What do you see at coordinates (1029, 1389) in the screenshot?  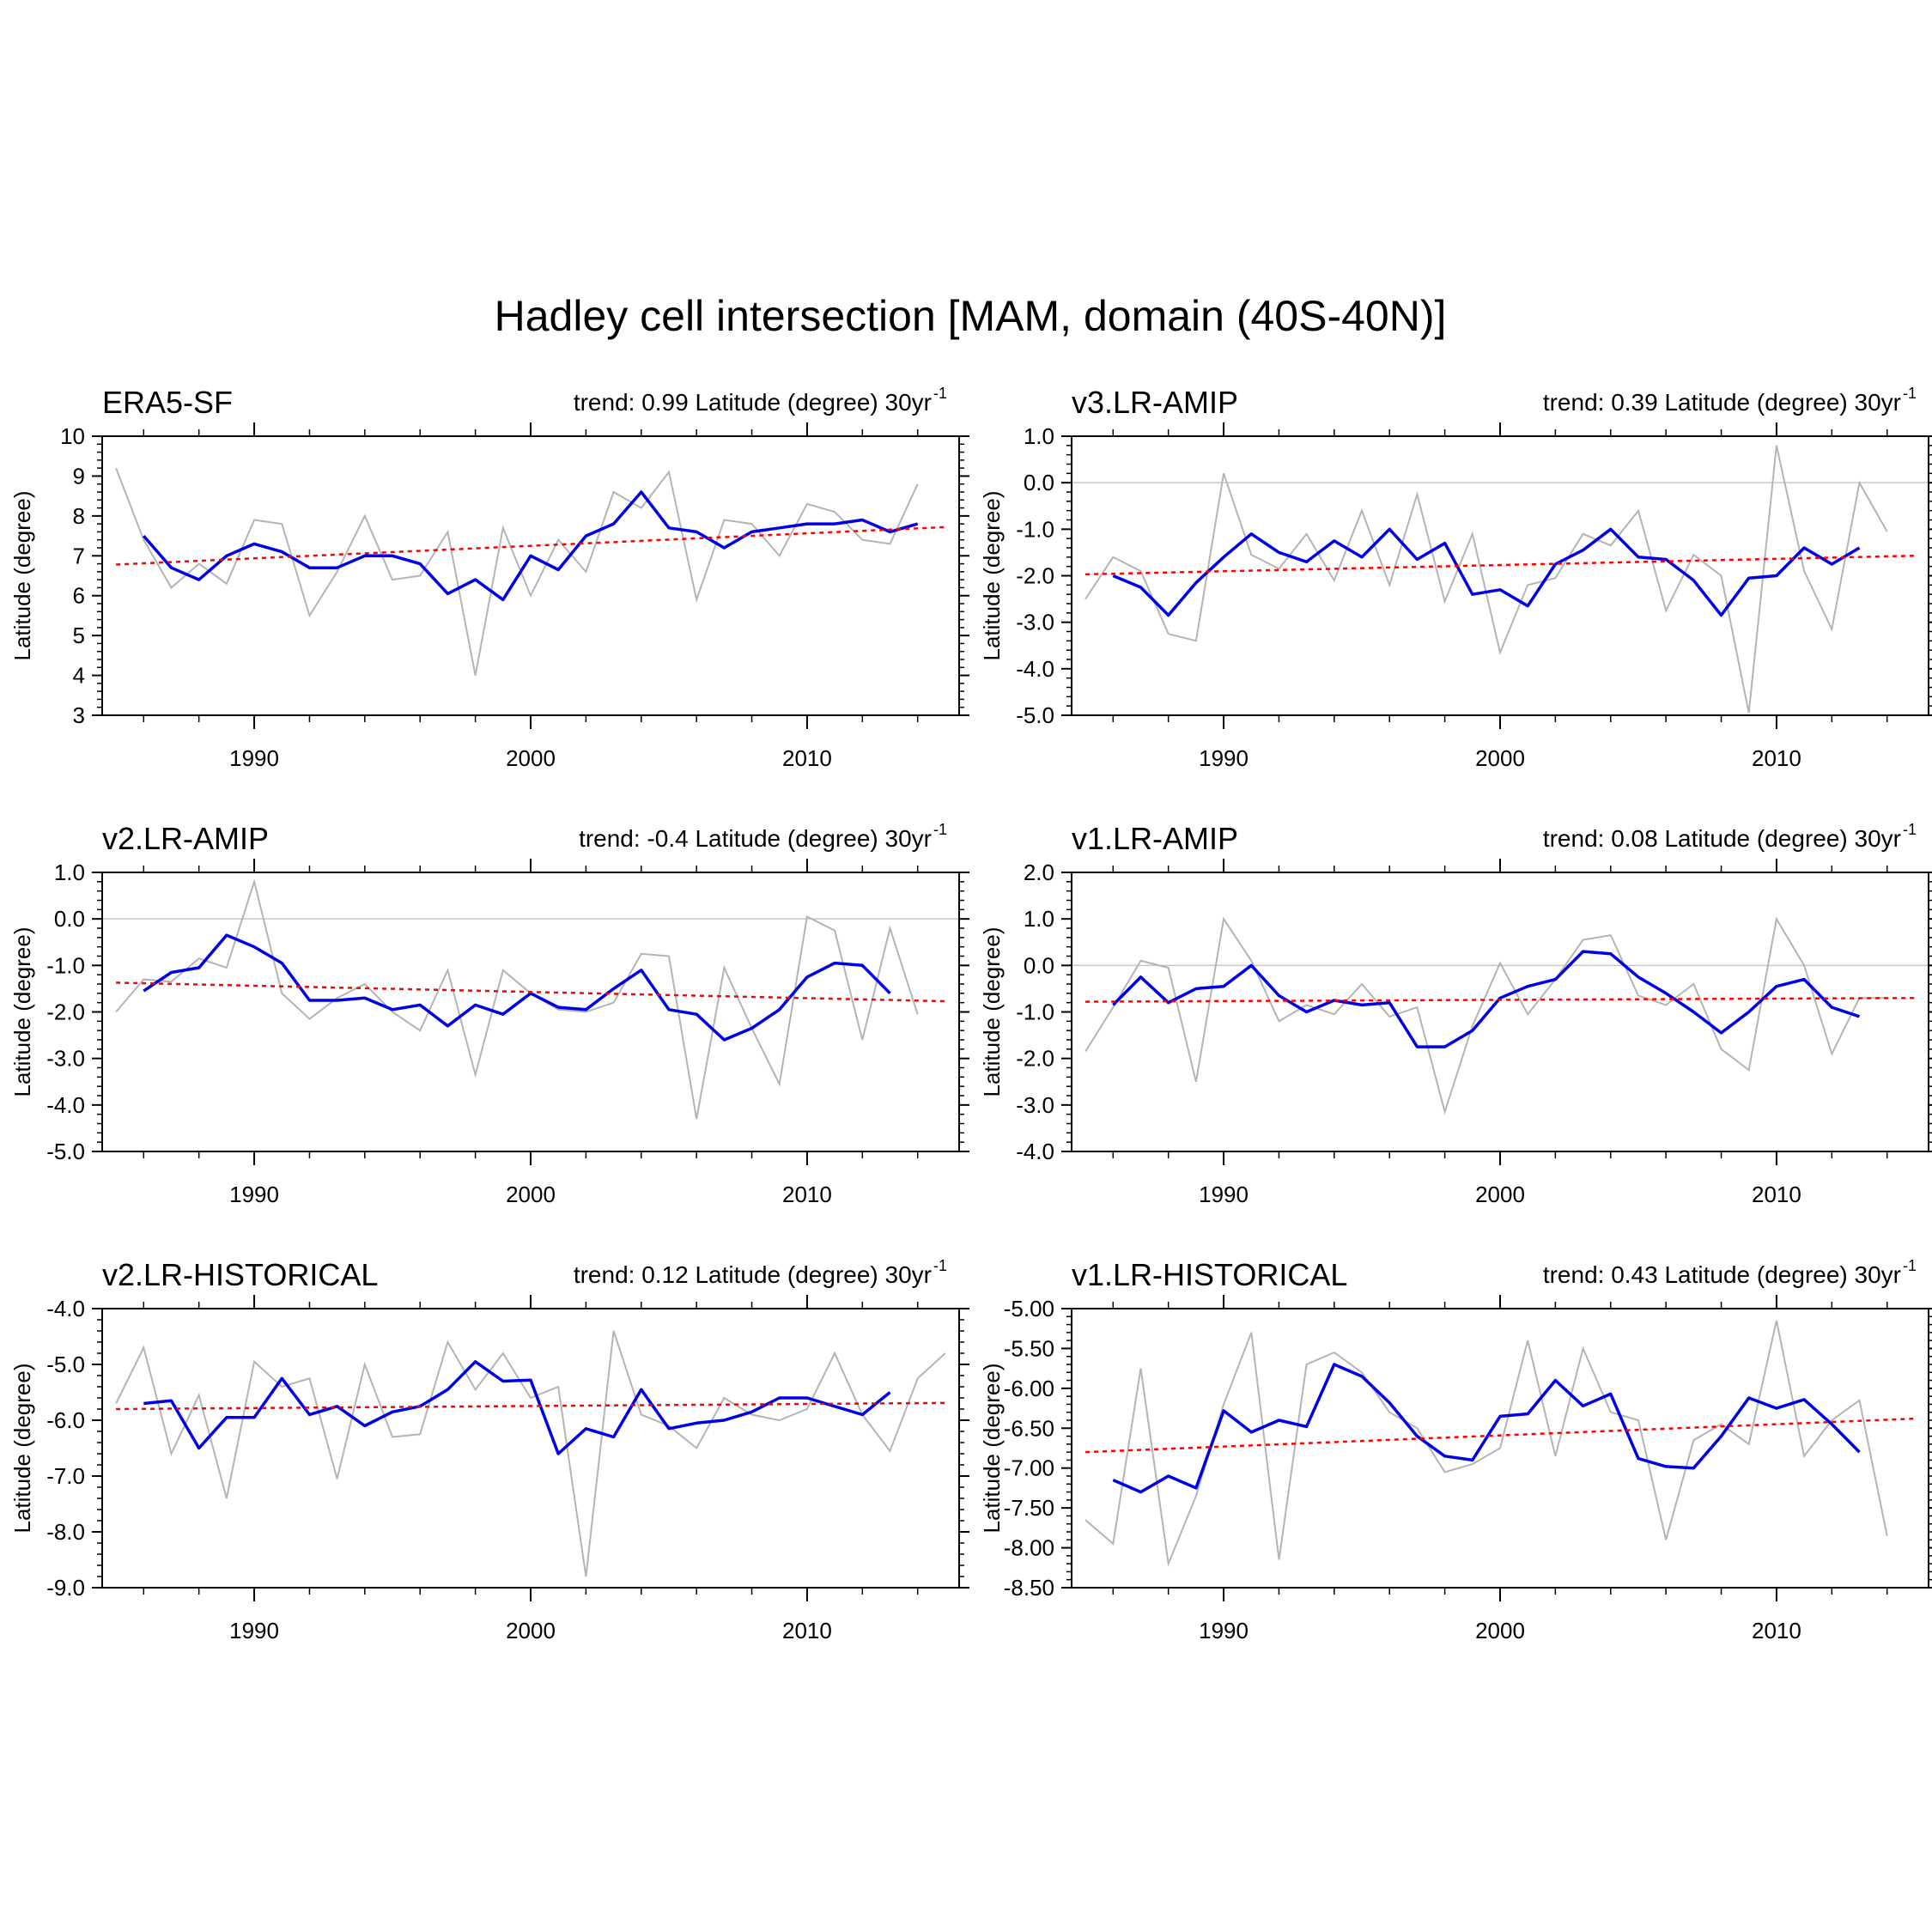 I see `y-tick-label: -6.00` at bounding box center [1029, 1389].